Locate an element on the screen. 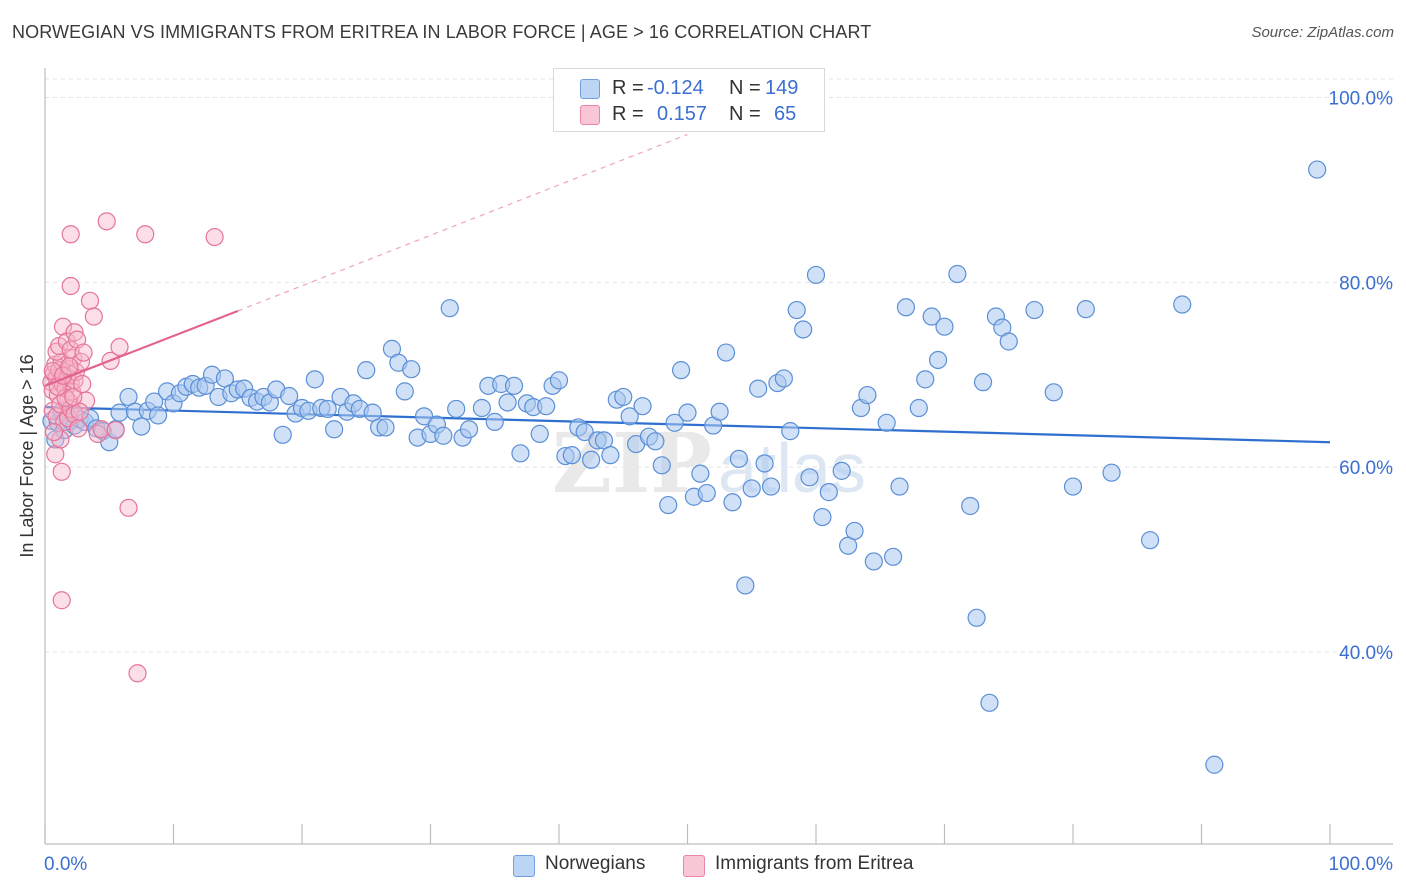  y-tick-label: 100.0% is located at coordinates (1361, 99).